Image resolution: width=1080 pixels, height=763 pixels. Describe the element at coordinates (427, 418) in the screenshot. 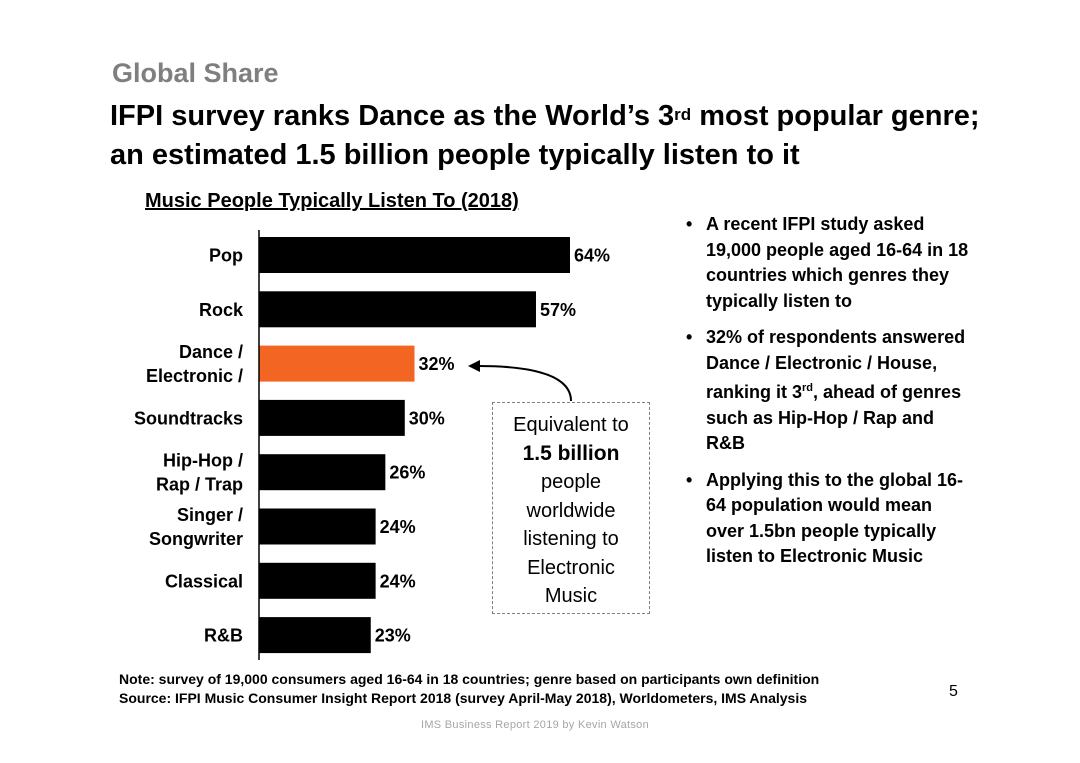

I see `value-label: 30%` at that location.